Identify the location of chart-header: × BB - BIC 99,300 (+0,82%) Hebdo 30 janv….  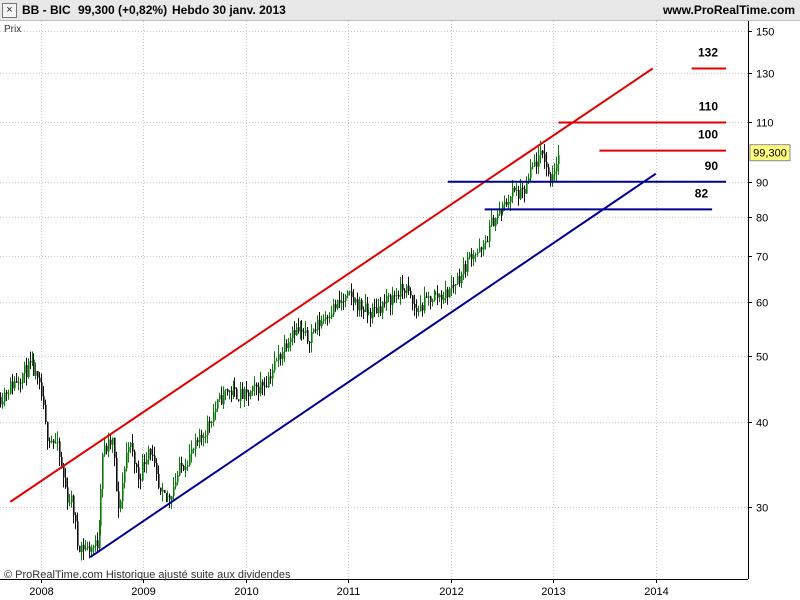
(400, 10).